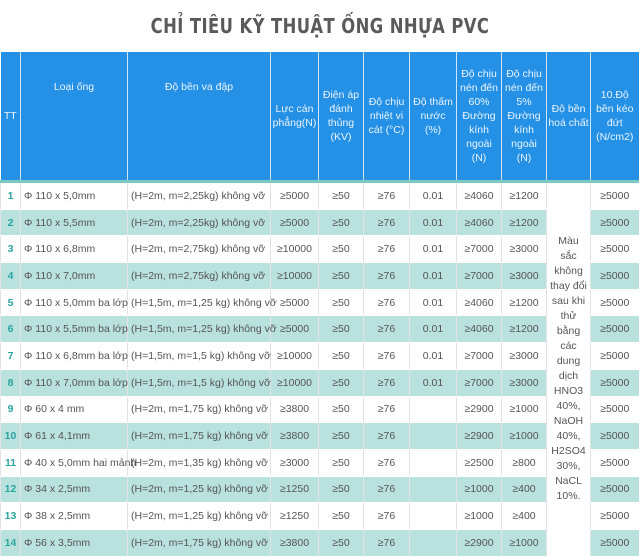 This screenshot has height=557, width=640. I want to click on cell-pipe-type: Φ 60 x 4 mm, so click(74, 410).